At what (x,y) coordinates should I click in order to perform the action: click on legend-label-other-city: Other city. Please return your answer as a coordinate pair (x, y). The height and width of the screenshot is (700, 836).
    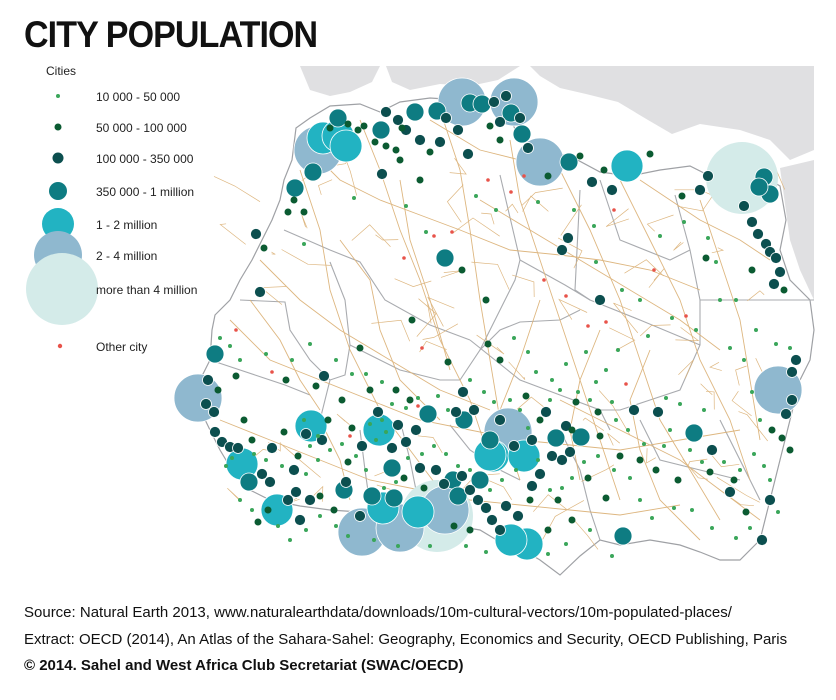
    Looking at the image, I should click on (122, 347).